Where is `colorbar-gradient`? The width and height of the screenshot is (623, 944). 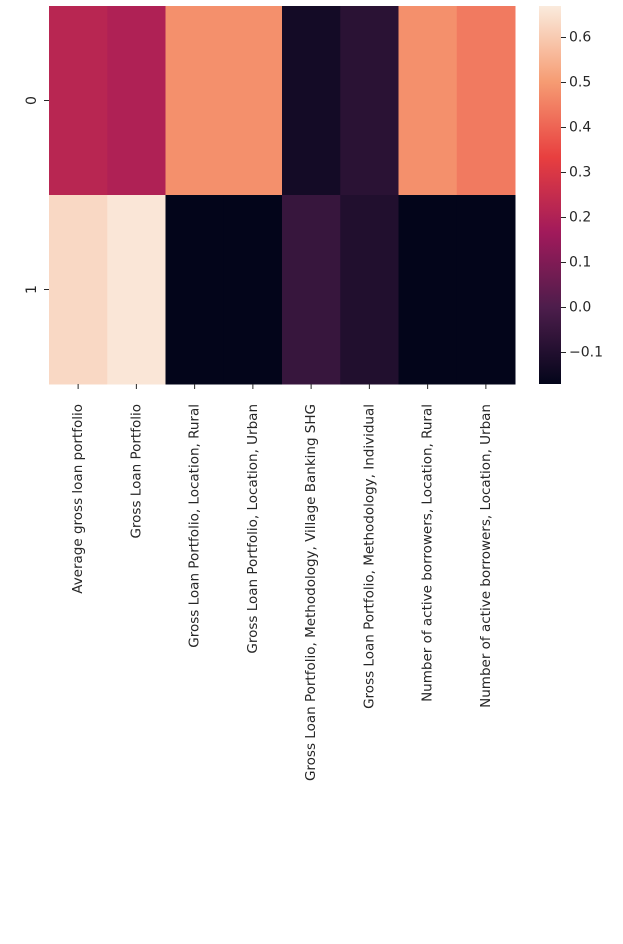 colorbar-gradient is located at coordinates (550, 195).